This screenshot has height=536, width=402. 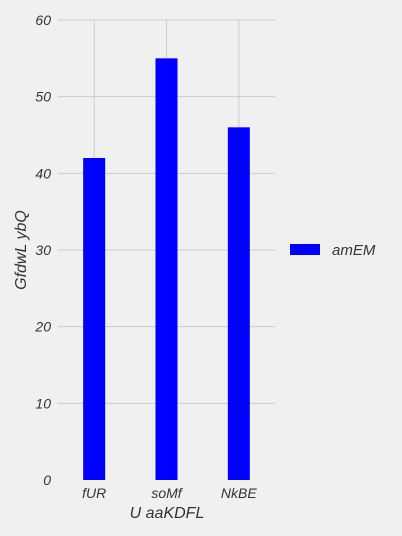 I want to click on y-tick-label: 30, so click(x=43, y=250).